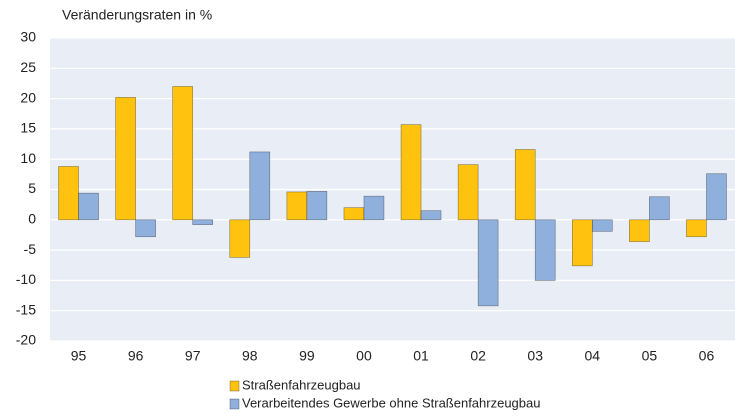 This screenshot has height=417, width=735. What do you see at coordinates (421, 356) in the screenshot?
I see `x-tick-label: 01` at bounding box center [421, 356].